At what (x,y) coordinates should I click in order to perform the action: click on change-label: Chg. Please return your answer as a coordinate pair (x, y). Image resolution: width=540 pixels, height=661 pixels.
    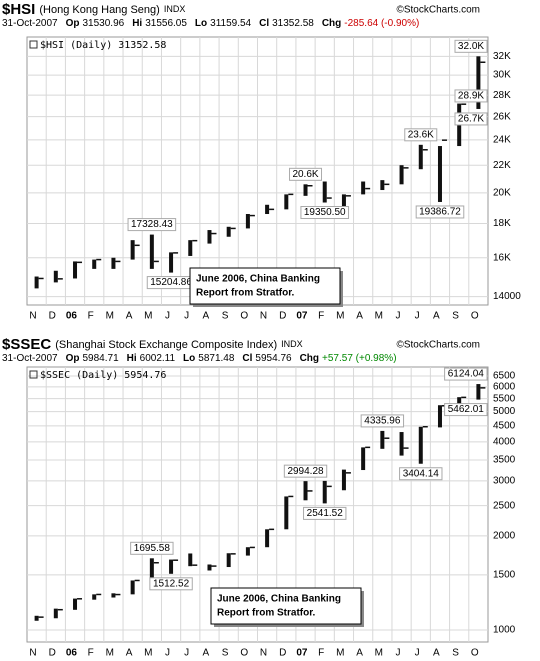
    Looking at the image, I should click on (331, 23).